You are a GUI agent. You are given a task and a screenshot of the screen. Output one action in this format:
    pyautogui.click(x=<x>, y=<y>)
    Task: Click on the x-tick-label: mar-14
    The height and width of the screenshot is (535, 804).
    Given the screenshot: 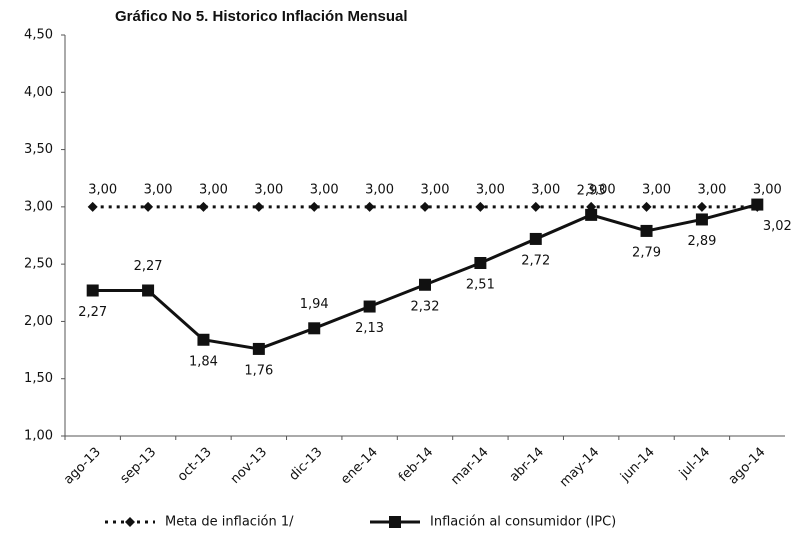 What is the action you would take?
    pyautogui.click(x=469, y=466)
    